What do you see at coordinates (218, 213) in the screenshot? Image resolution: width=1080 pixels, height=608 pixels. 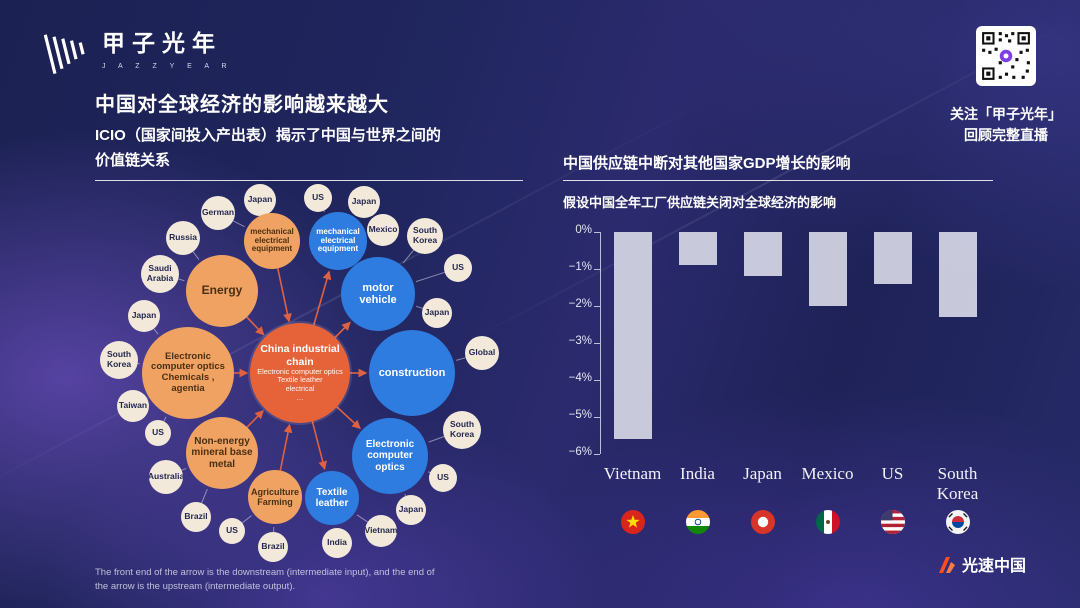 I see `node-de: German` at bounding box center [218, 213].